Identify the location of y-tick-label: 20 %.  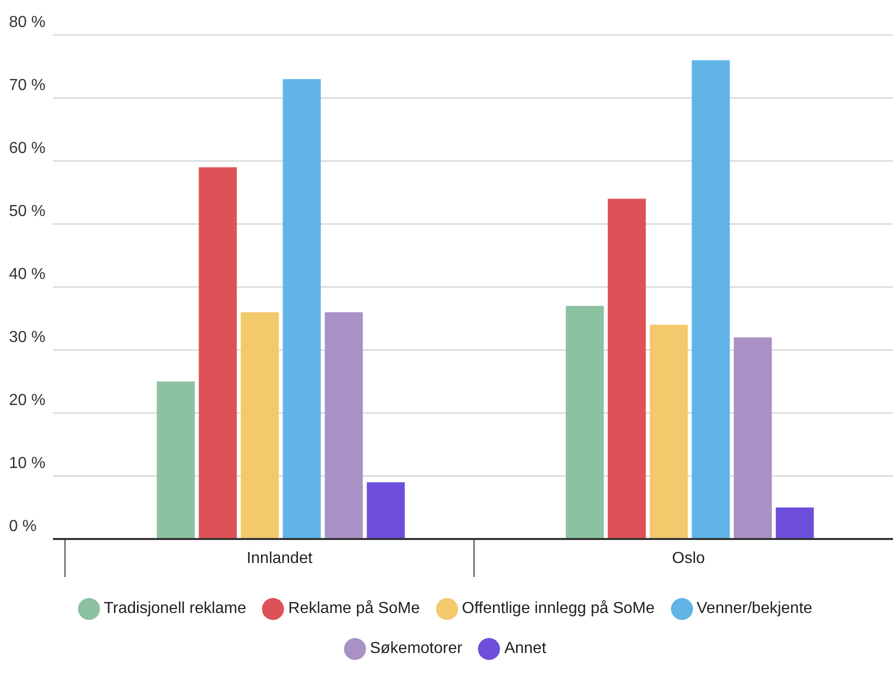
(27, 400).